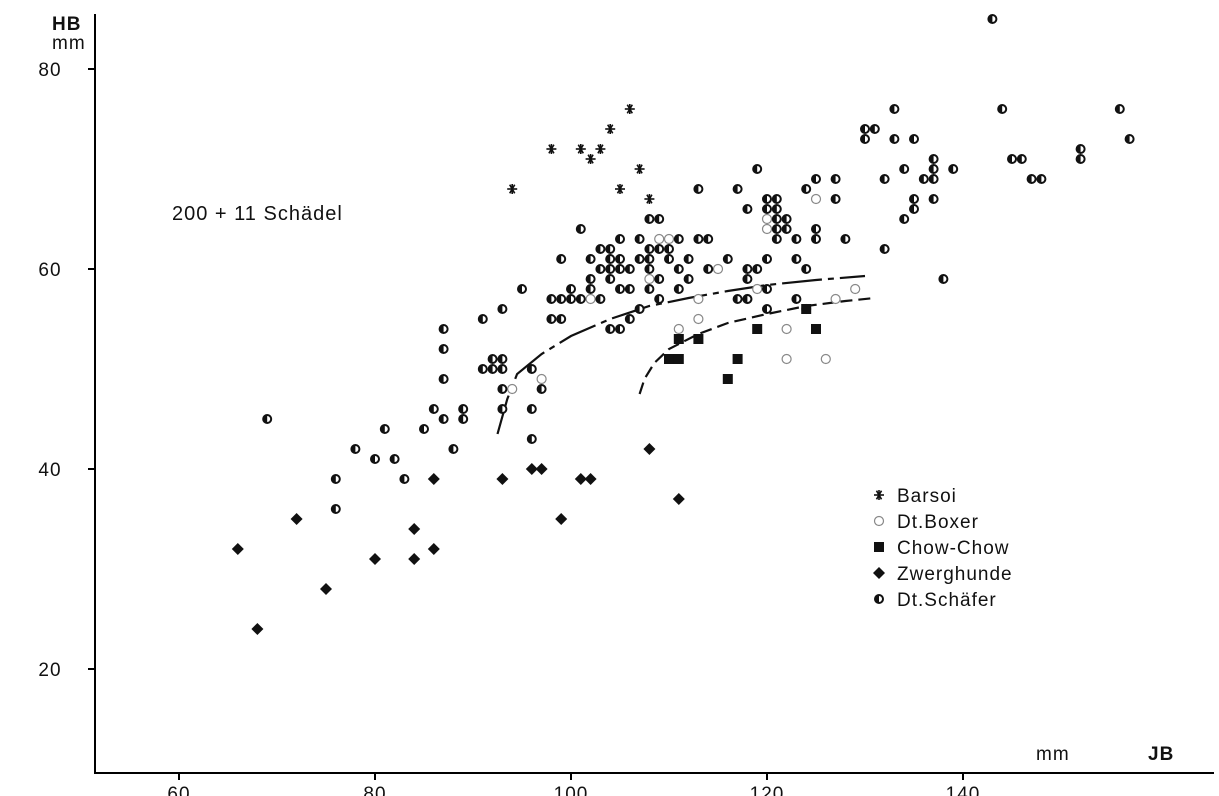 The height and width of the screenshot is (796, 1219). I want to click on x-tick-label: 60, so click(178, 790).